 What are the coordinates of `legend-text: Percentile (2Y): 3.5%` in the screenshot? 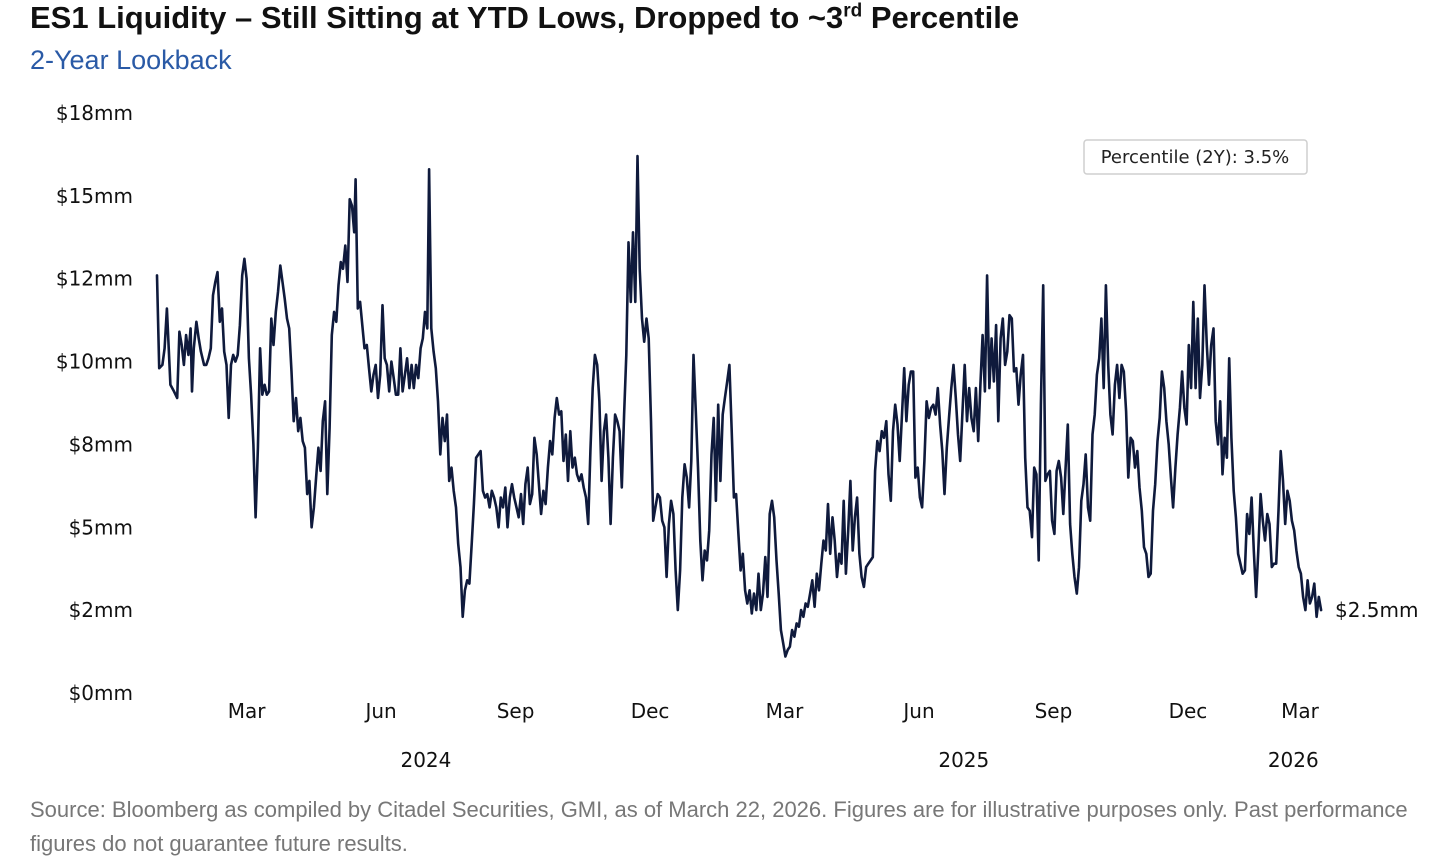 It's located at (1195, 157).